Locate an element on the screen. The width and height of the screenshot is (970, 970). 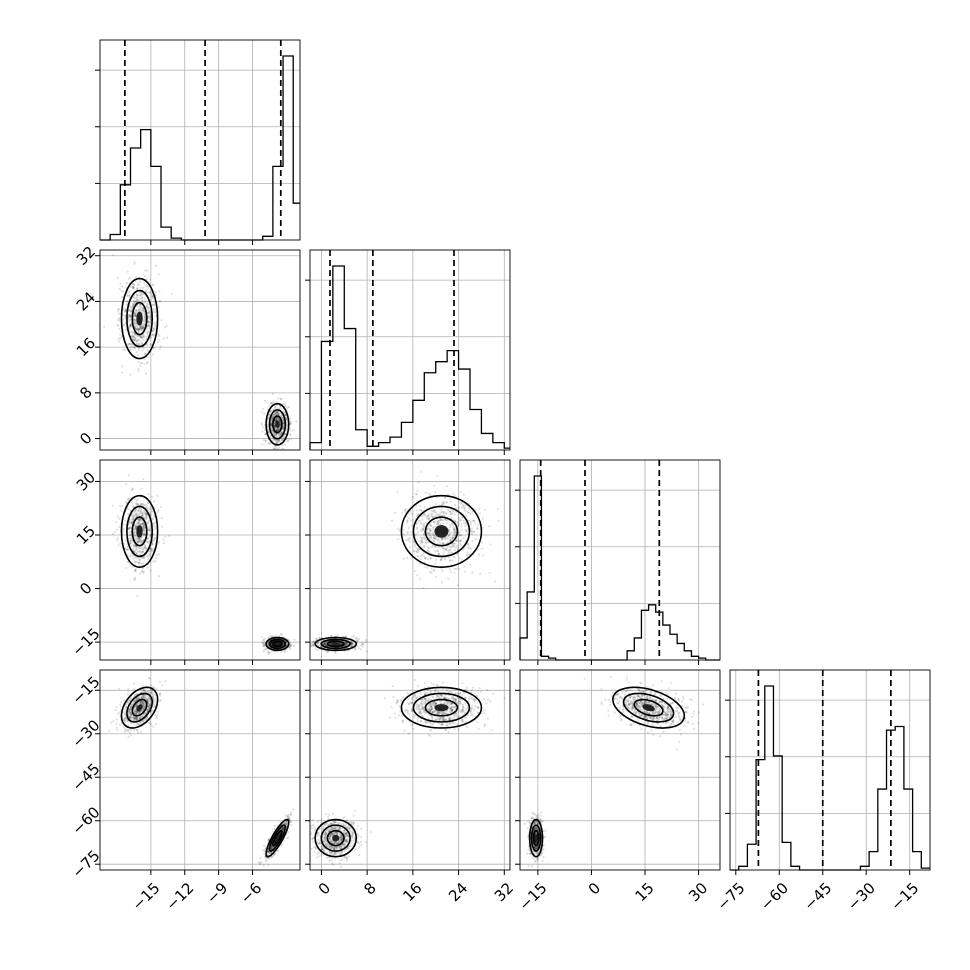
x-tick-label: −75 is located at coordinates (730, 896).